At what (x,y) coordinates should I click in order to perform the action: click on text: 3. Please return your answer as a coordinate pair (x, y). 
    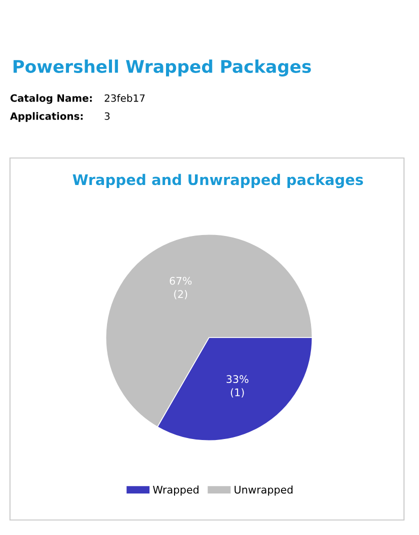
    Looking at the image, I should click on (107, 116).